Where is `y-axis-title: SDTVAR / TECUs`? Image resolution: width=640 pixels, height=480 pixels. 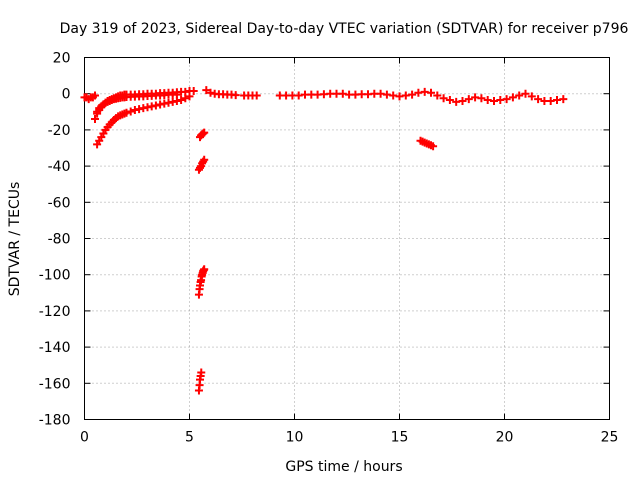 y-axis-title: SDTVAR / TECUs is located at coordinates (15, 239).